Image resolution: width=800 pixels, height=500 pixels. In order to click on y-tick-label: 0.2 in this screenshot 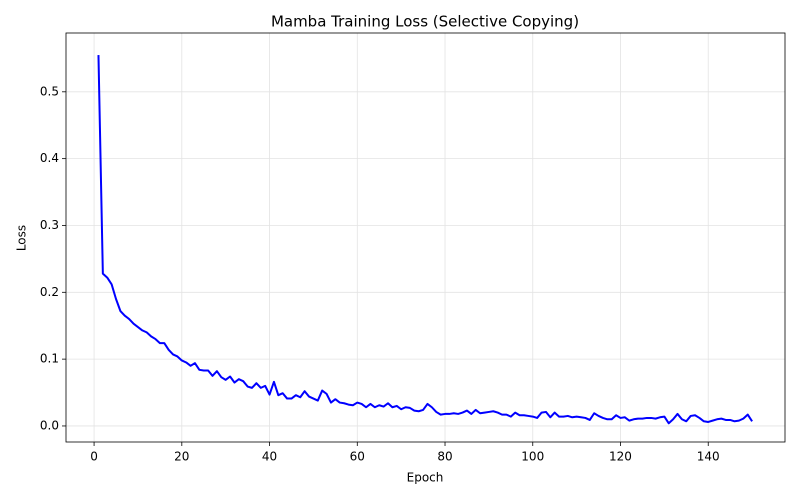, I will do `click(49, 292)`.